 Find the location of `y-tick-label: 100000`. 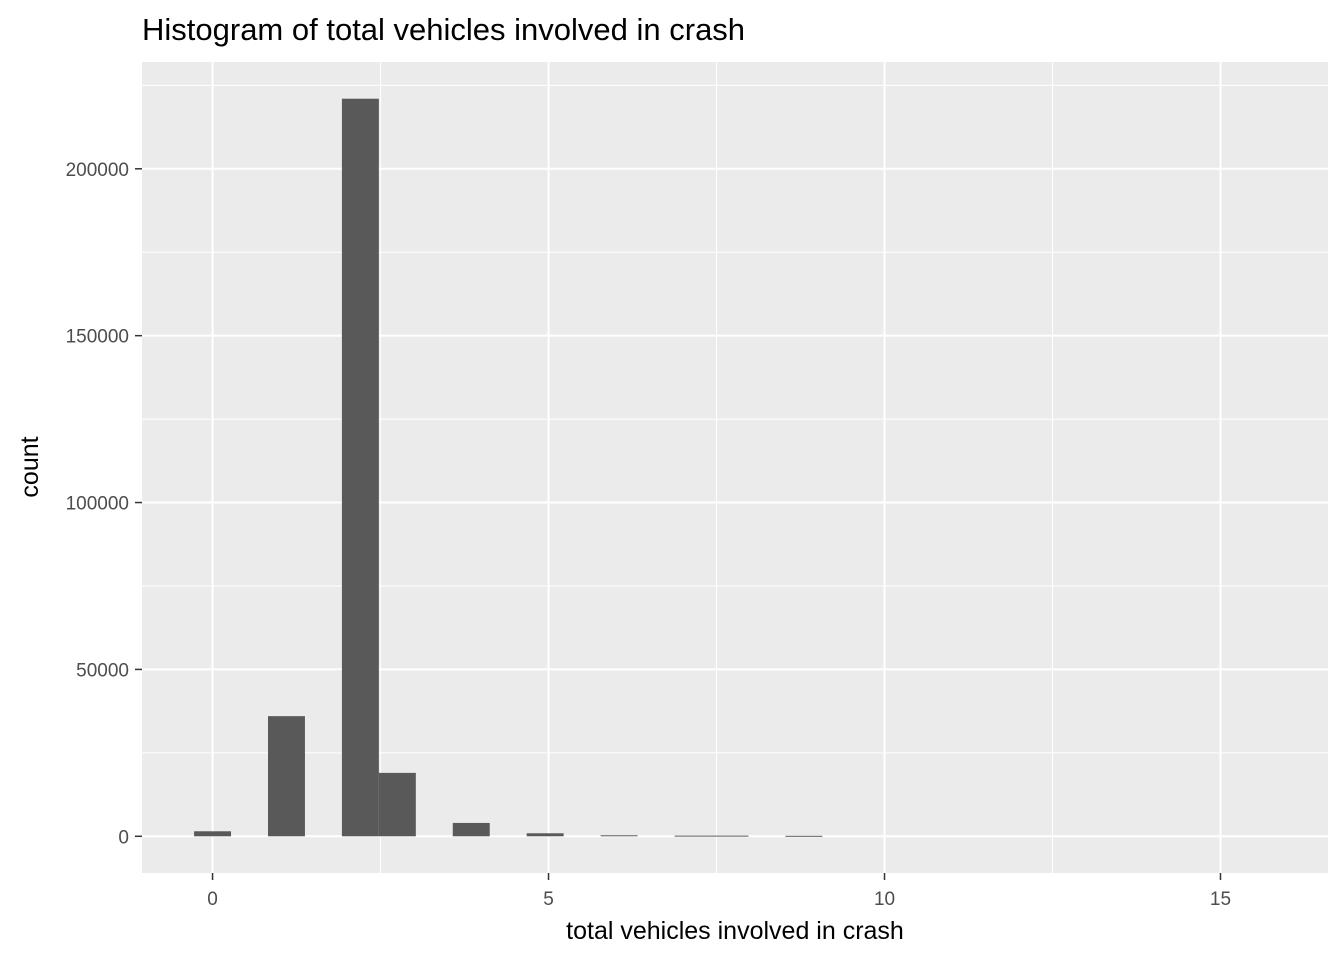

y-tick-label: 100000 is located at coordinates (97, 504).